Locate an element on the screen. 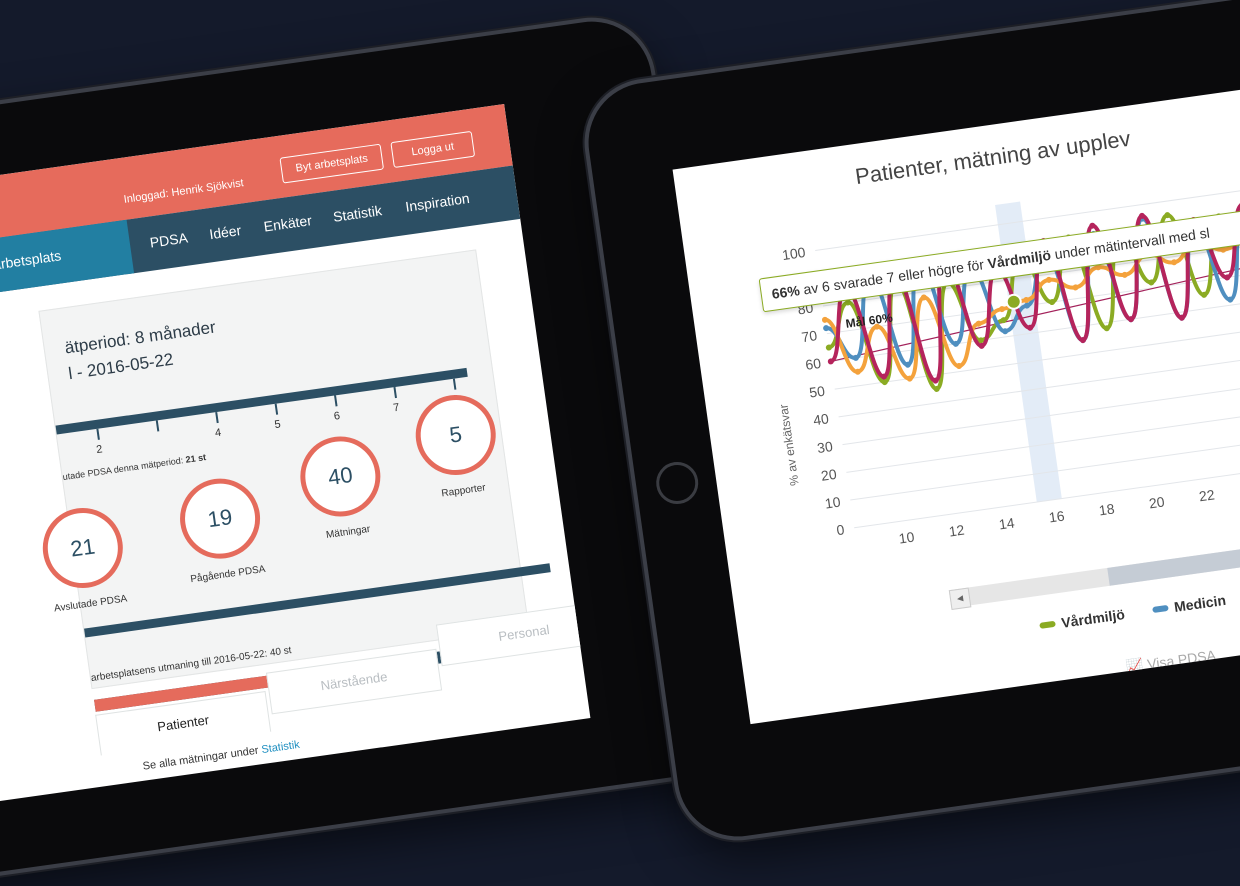 Image resolution: width=1240 pixels, height=886 pixels. nav-item-inspiration: Inspiration is located at coordinates (437, 202).